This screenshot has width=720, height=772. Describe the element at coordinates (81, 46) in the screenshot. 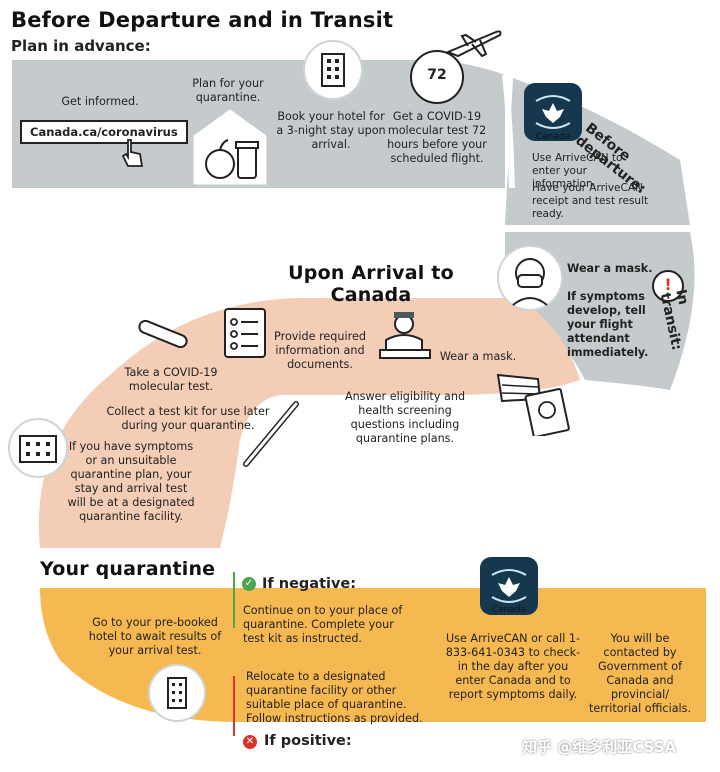

I see `plan-in-advance-heading: Plan in advance:` at that location.